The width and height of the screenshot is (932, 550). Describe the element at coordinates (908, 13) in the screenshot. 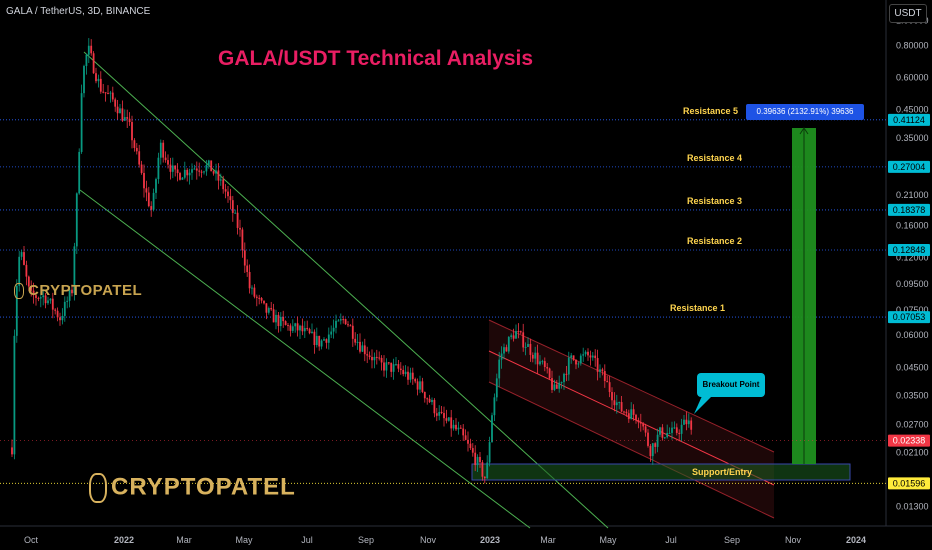

I see `currency-button: USDT` at that location.